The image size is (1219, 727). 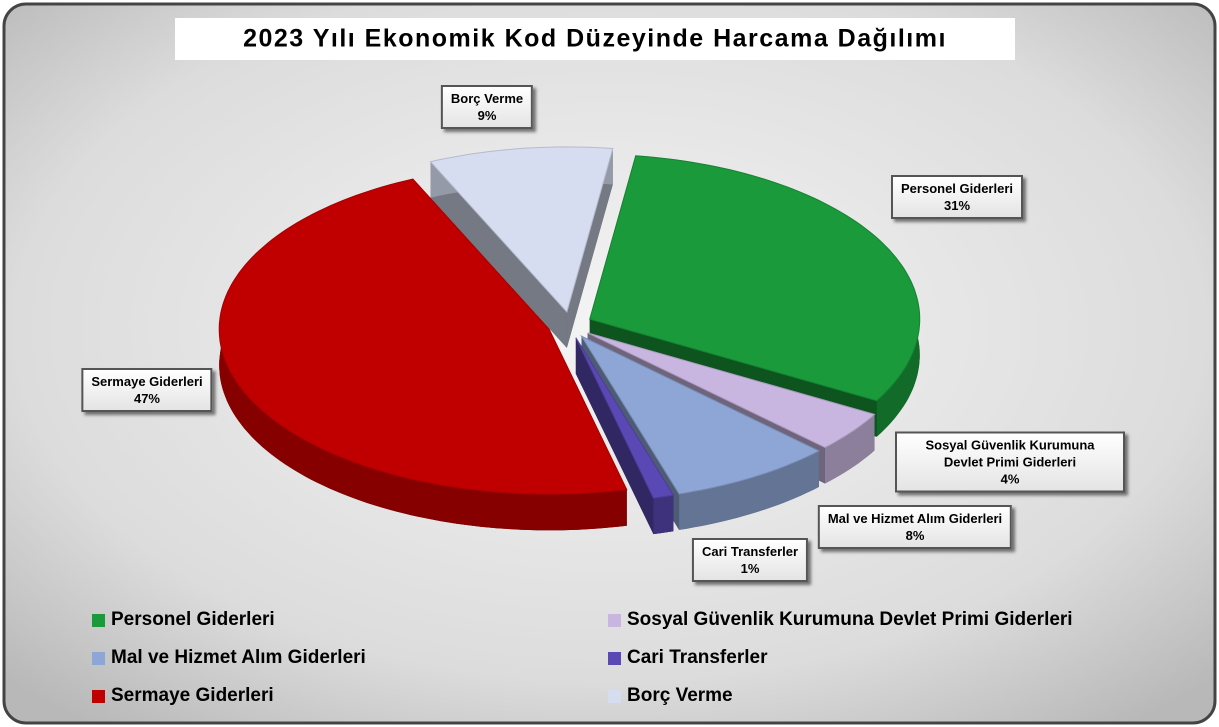 I want to click on title-box, so click(x=595, y=39).